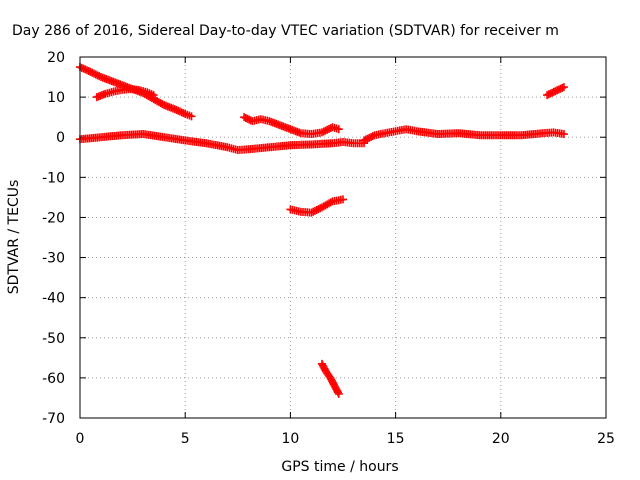 The image size is (640, 480). Describe the element at coordinates (396, 439) in the screenshot. I see `x-tick-label: 15` at that location.